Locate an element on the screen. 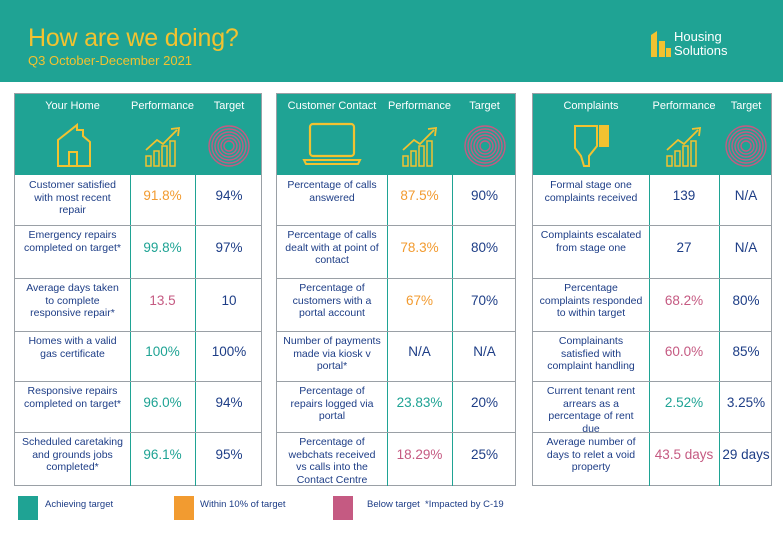  panel-header: Customer Contact Performance Target is located at coordinates (396, 134).